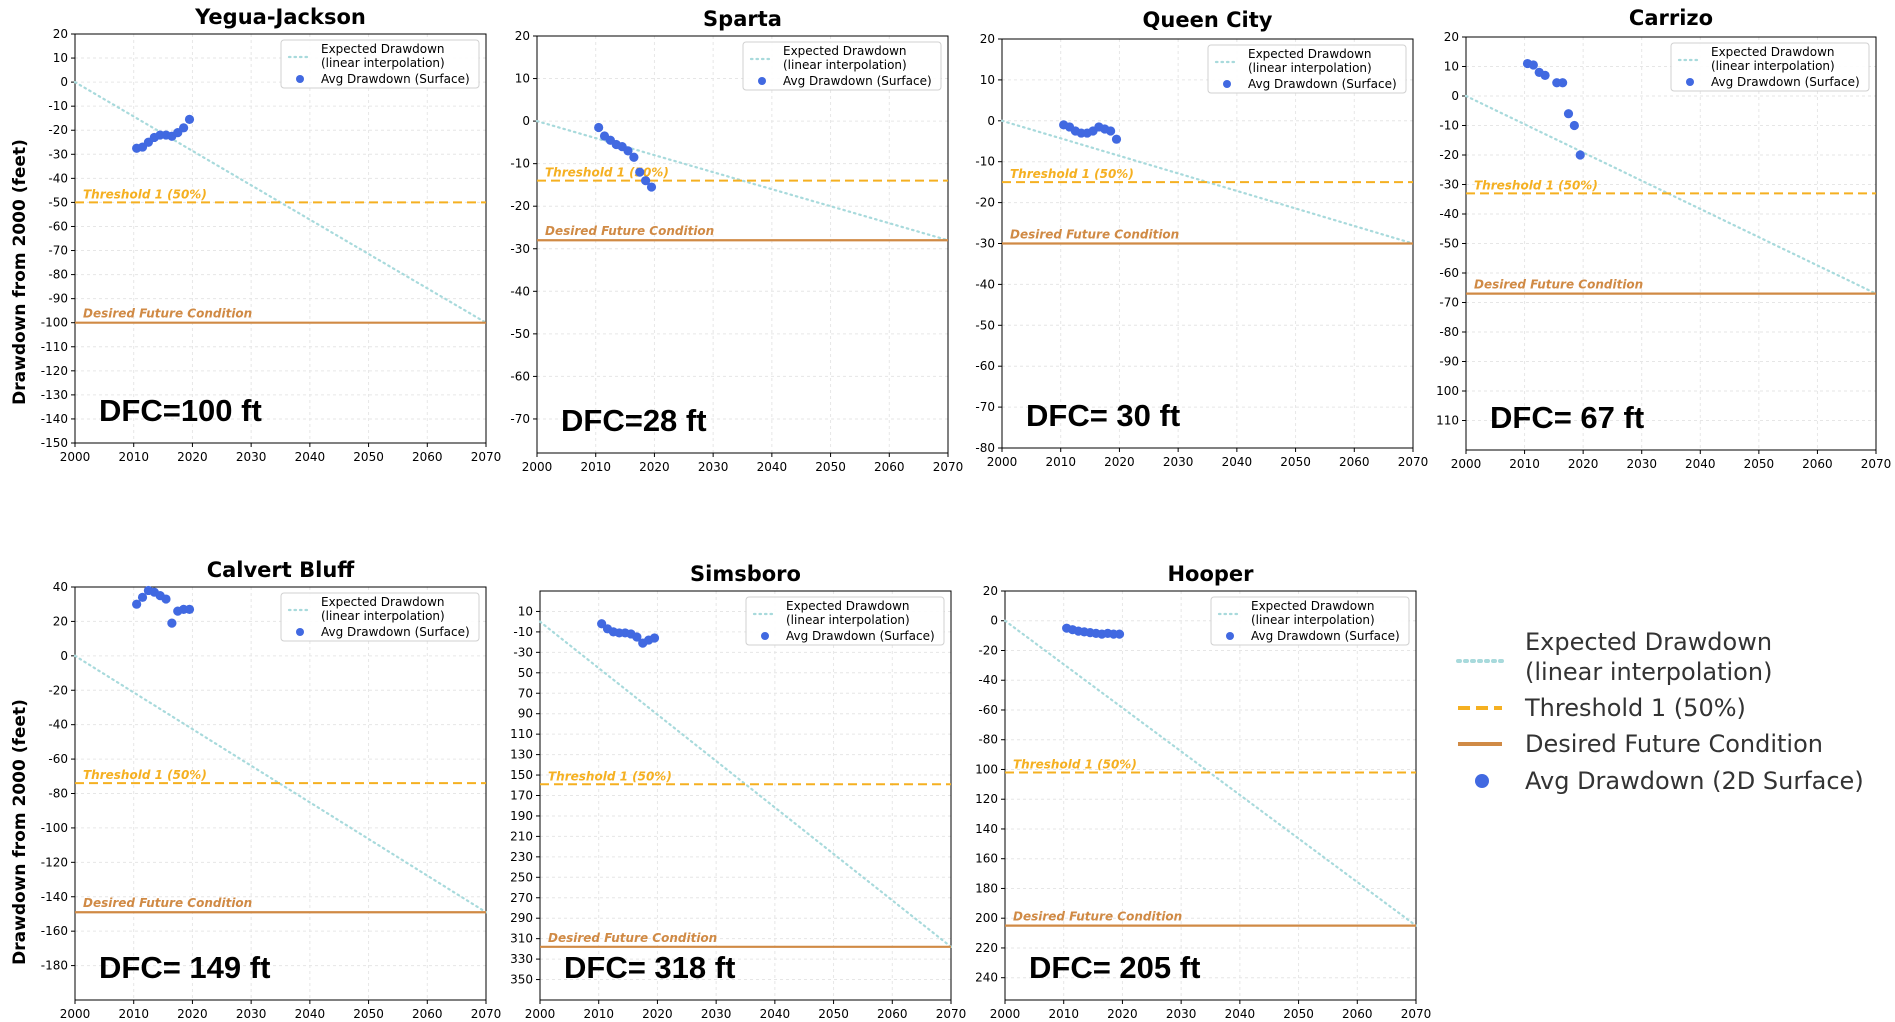 The height and width of the screenshot is (1022, 1895). Describe the element at coordinates (1114, 967) in the screenshot. I see `dfc-annotation: DFC= 205 ft` at that location.